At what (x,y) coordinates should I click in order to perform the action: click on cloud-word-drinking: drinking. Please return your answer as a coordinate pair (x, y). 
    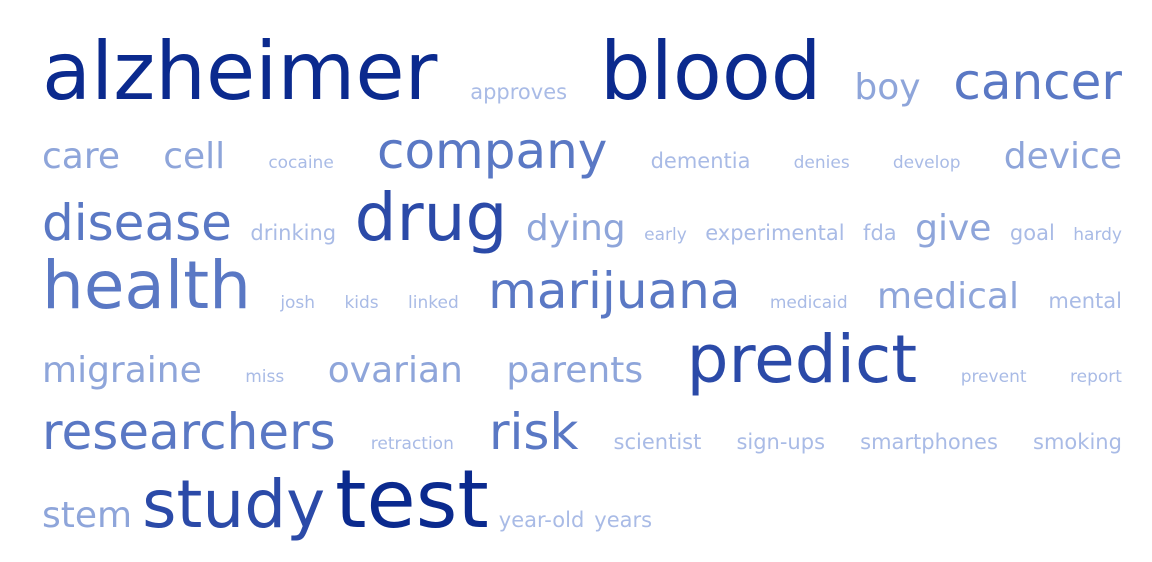
    Looking at the image, I should click on (293, 233).